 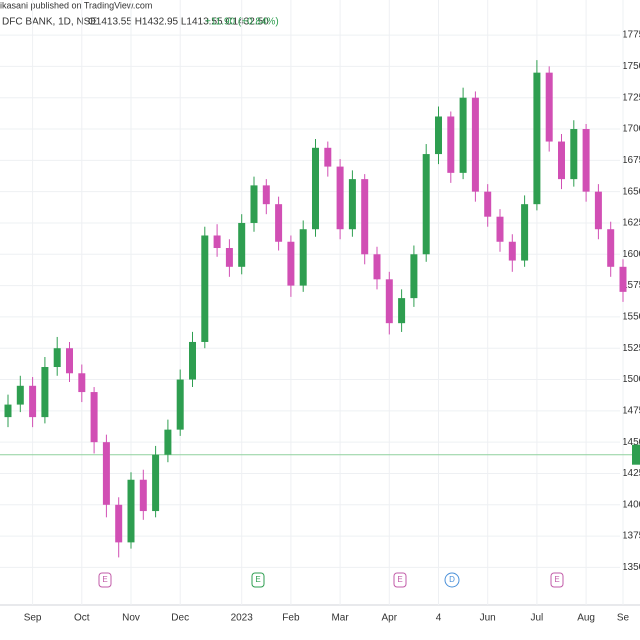 What do you see at coordinates (439, 618) in the screenshot?
I see `x-tick-label: 4` at bounding box center [439, 618].